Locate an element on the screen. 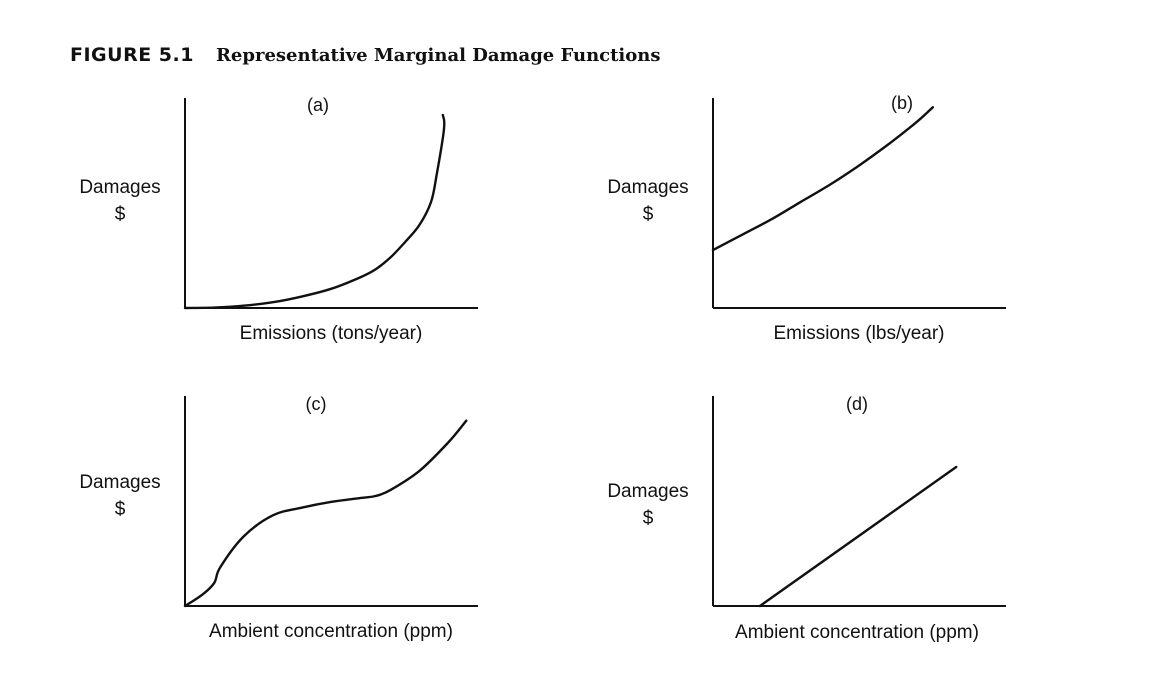 The height and width of the screenshot is (694, 1162). x-axis-label: Emissions (tons/year) is located at coordinates (331, 333).